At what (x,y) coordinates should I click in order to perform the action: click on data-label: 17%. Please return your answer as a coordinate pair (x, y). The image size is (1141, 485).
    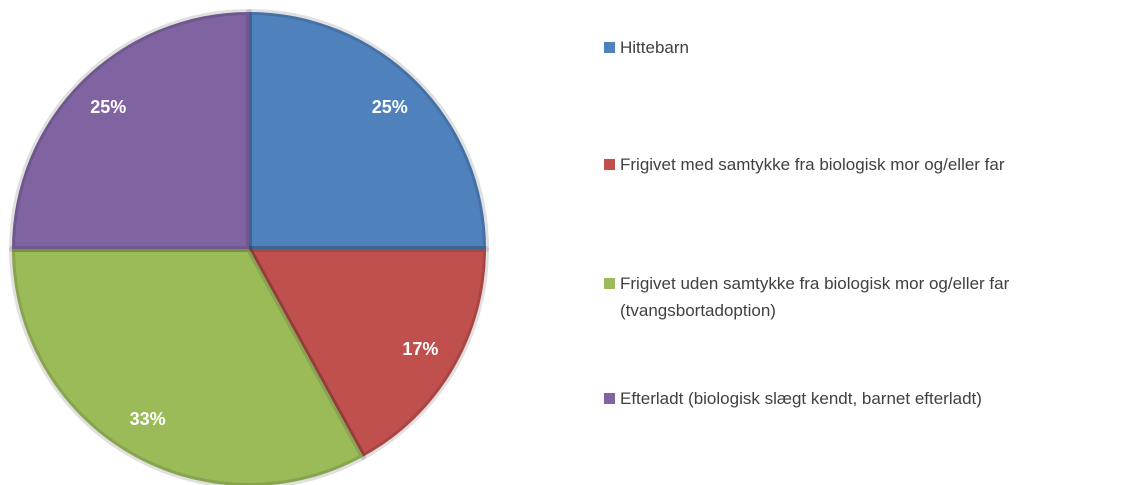
    Looking at the image, I should click on (420, 349).